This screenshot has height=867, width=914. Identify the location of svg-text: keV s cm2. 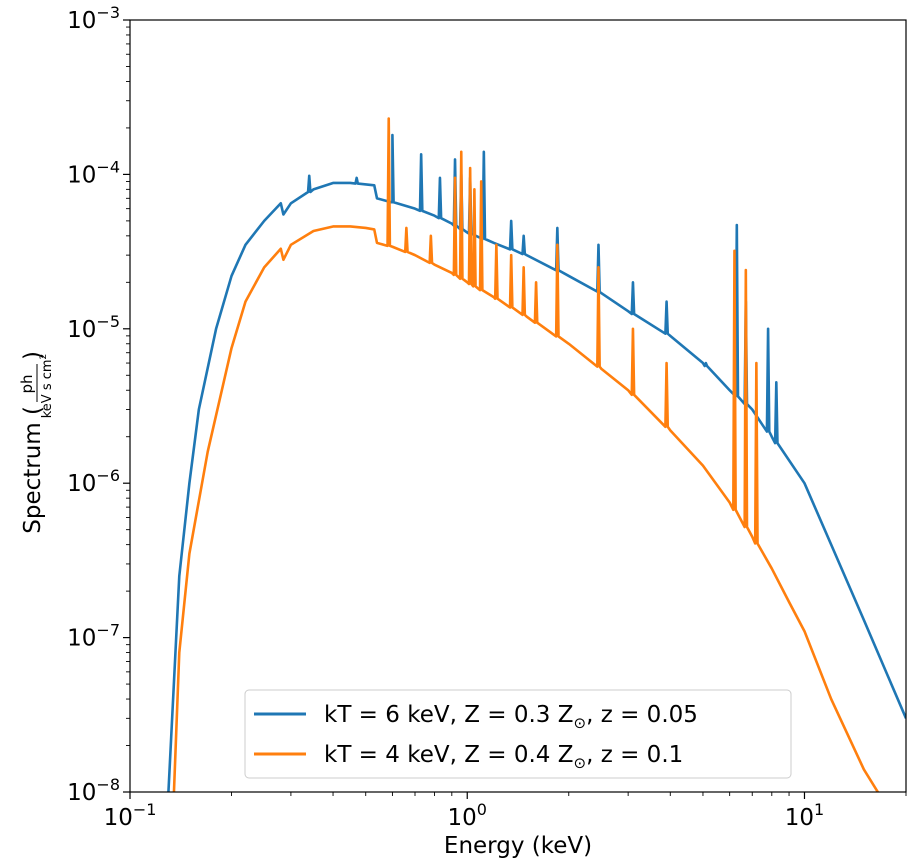
(47, 386).